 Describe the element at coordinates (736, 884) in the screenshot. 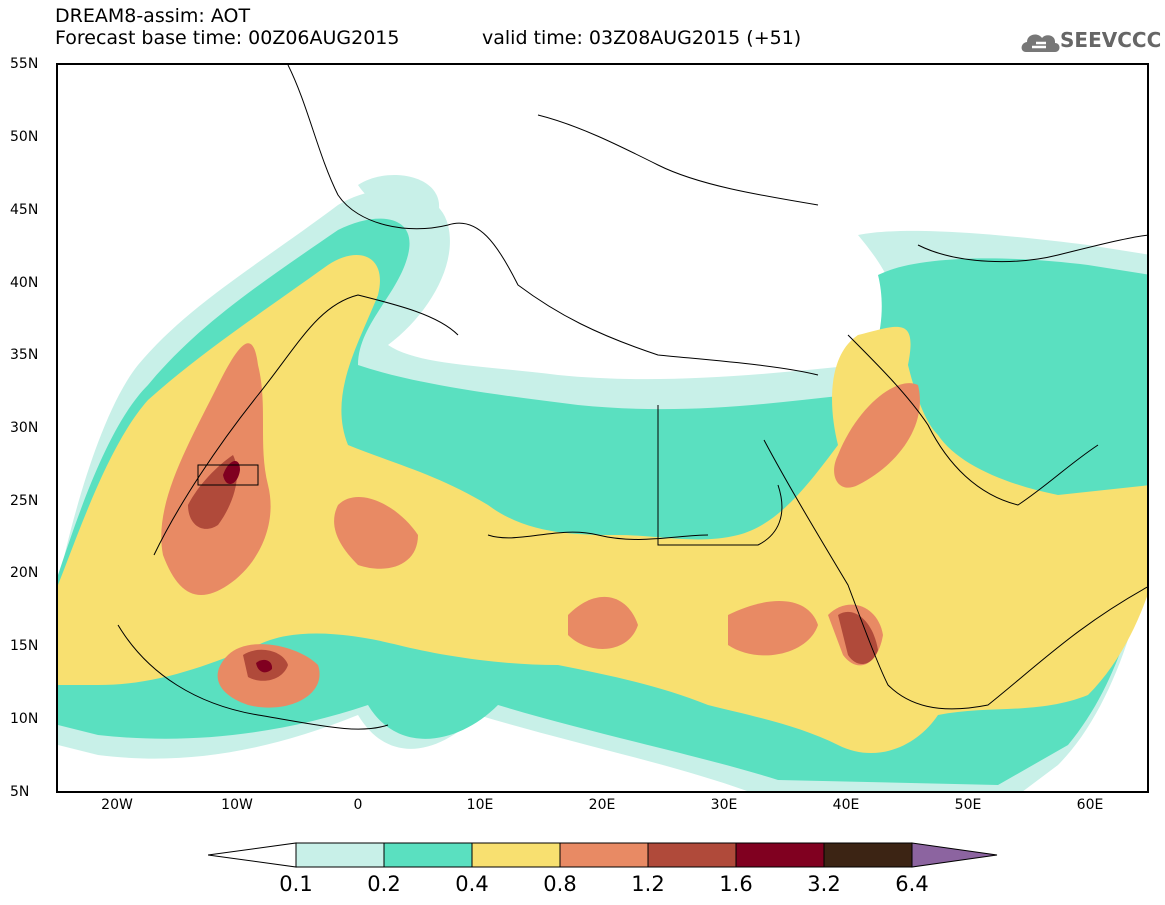

I see `colorbar-label-5: 1.6` at that location.